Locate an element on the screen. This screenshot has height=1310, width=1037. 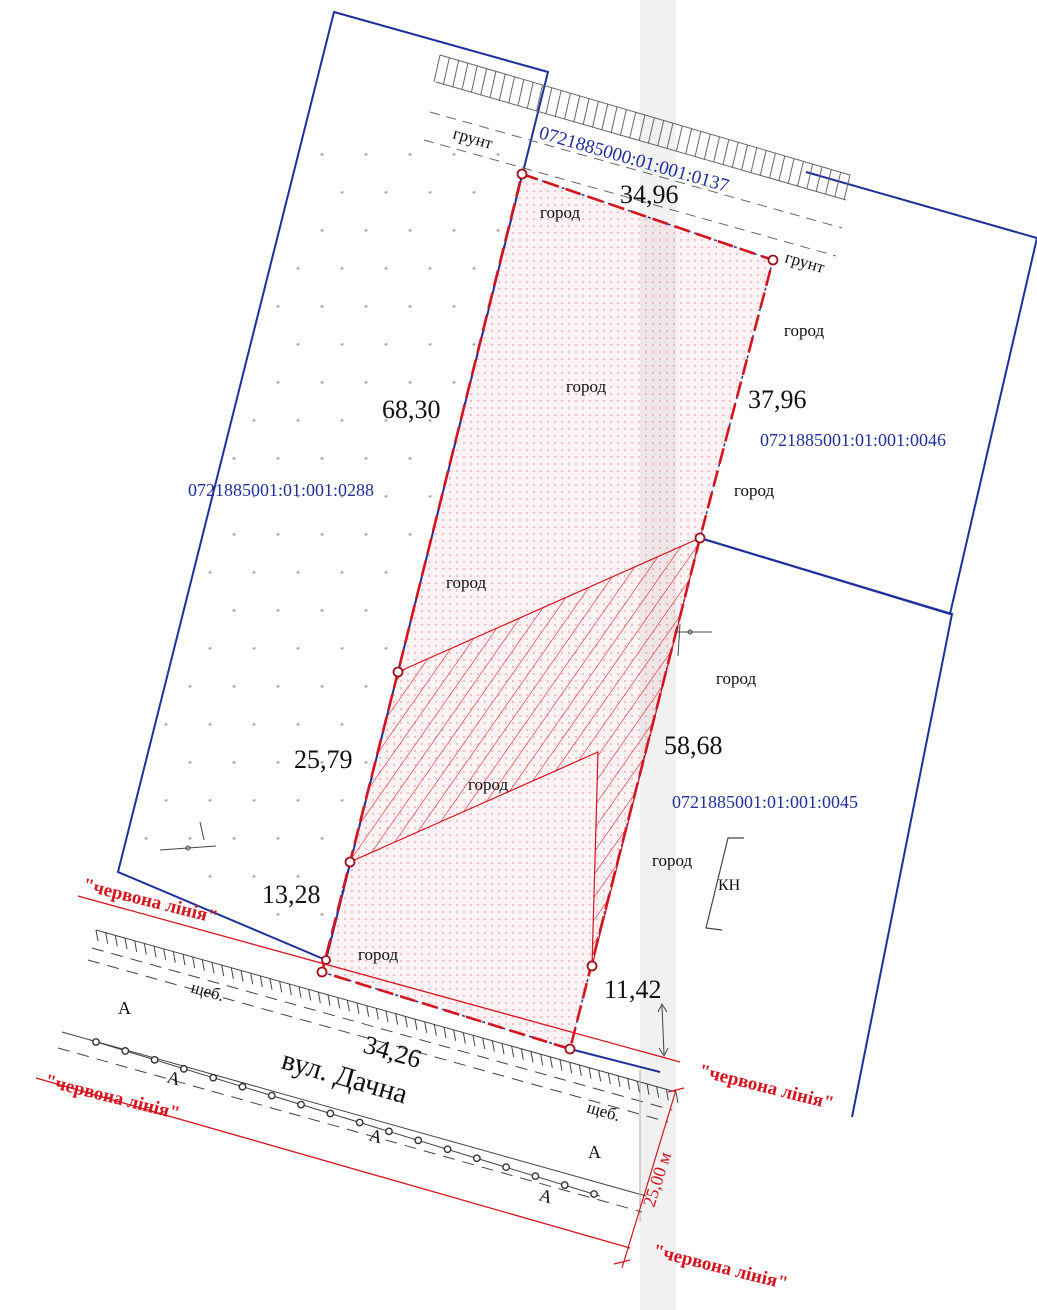
street-width-dimension is located at coordinates (649, 1178).